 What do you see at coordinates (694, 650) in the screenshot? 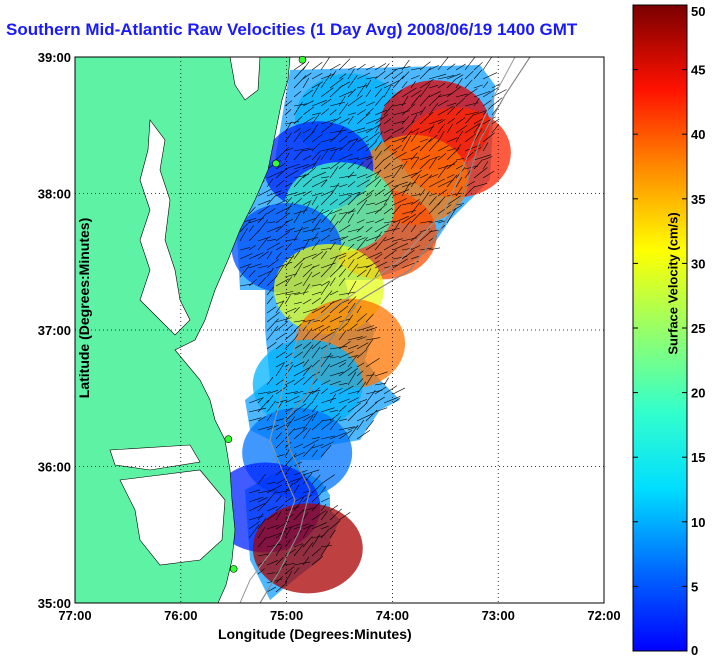
I see `colorbar-tick-label: 0` at bounding box center [694, 650].